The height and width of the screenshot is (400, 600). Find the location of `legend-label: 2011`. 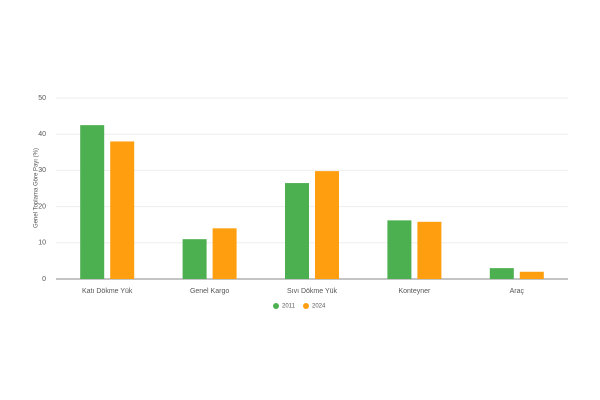

legend-label: 2011 is located at coordinates (289, 307).